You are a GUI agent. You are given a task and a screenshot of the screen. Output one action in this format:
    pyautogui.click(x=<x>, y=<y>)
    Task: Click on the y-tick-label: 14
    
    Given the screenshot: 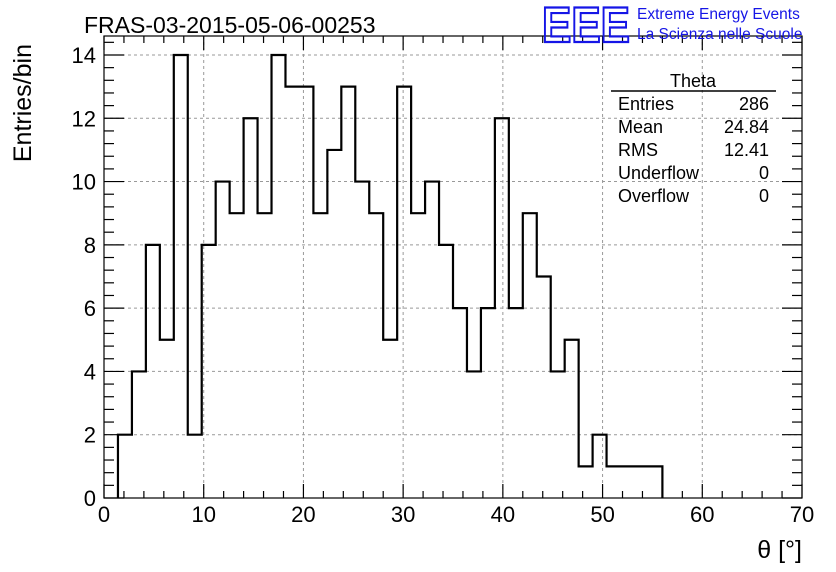 What is the action you would take?
    pyautogui.click(x=84, y=55)
    